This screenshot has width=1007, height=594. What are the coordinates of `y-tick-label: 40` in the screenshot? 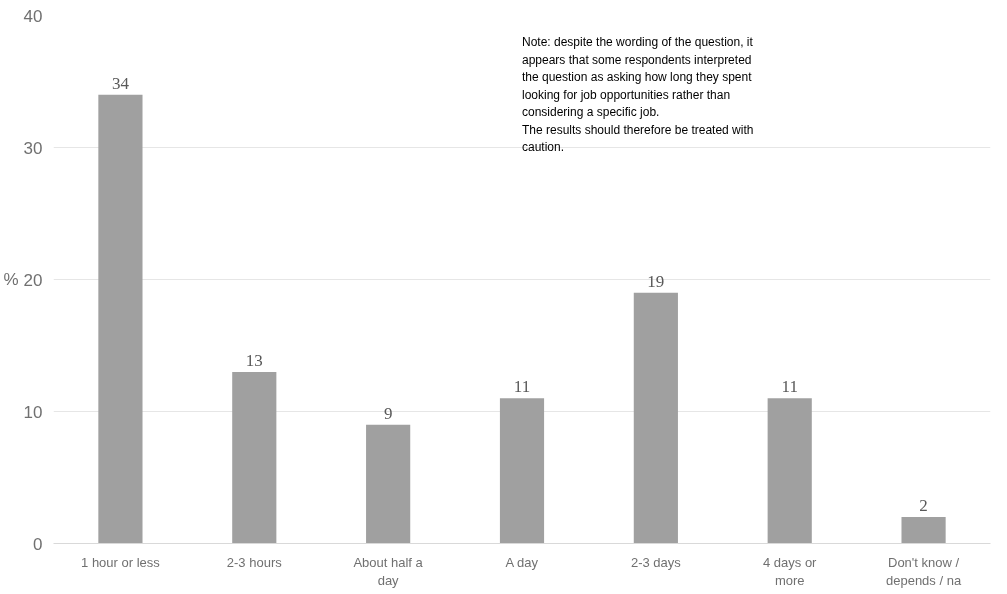 It's located at (33, 16).